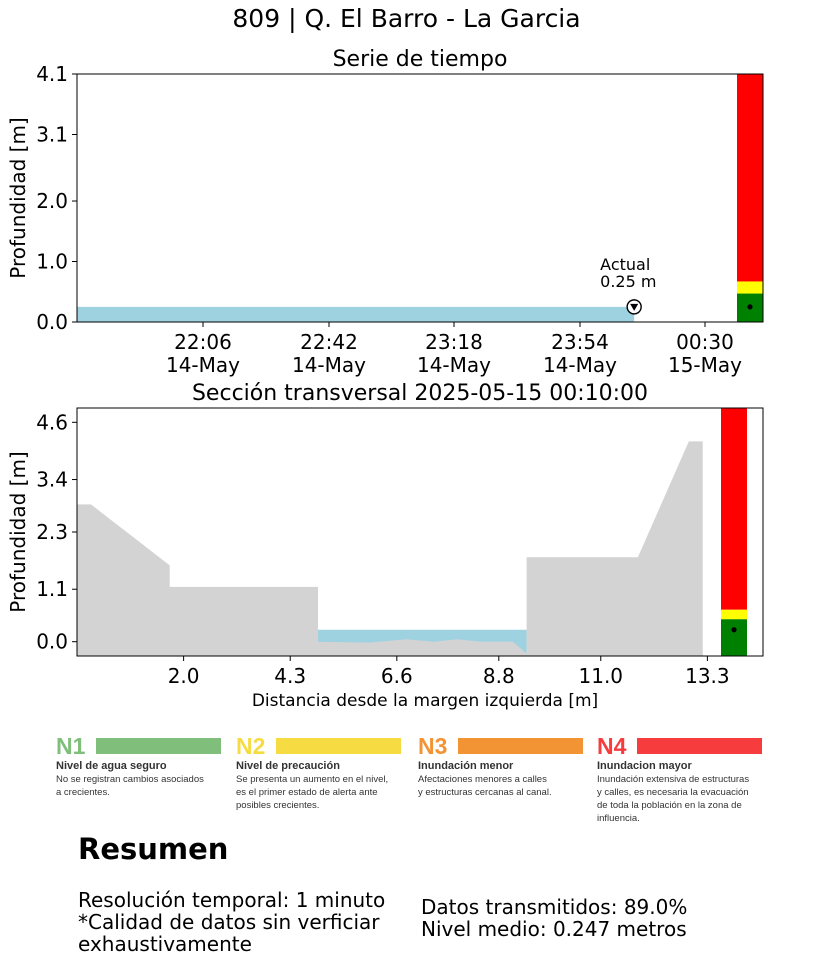 The height and width of the screenshot is (968, 813). Describe the element at coordinates (184, 676) in the screenshot. I see `x-tick-label: 2.0` at that location.